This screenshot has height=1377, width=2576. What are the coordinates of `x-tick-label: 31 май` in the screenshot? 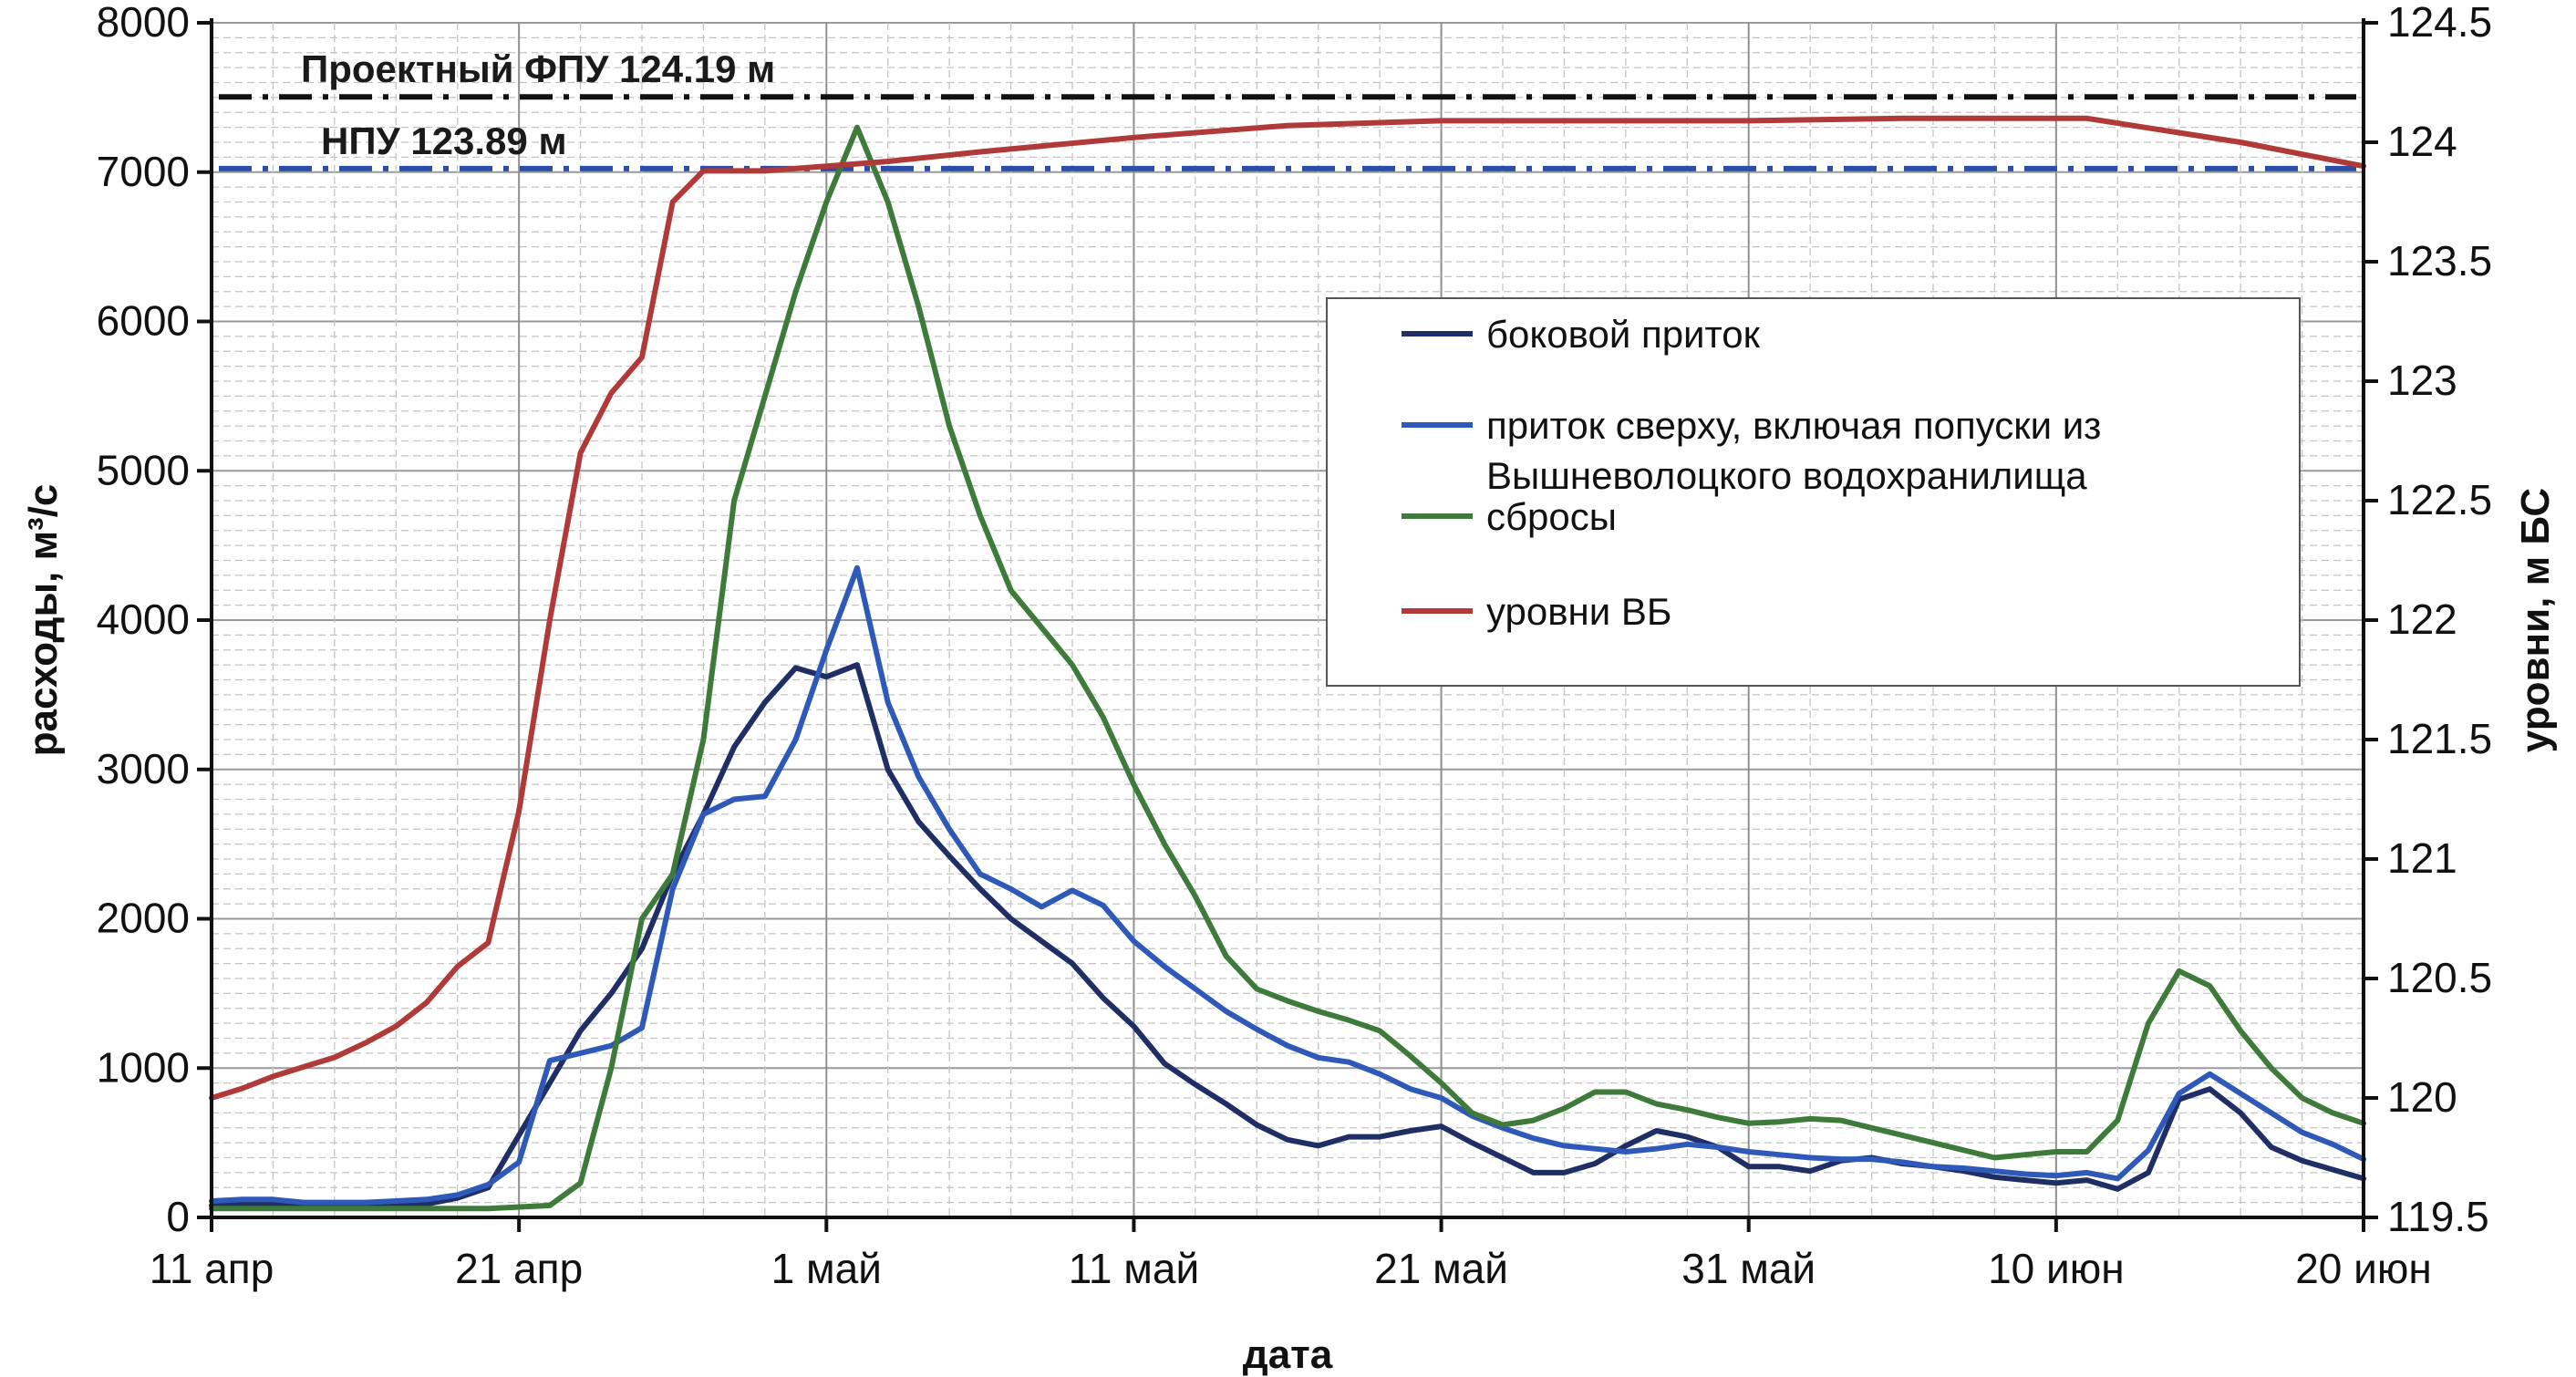 It's located at (1748, 1269).